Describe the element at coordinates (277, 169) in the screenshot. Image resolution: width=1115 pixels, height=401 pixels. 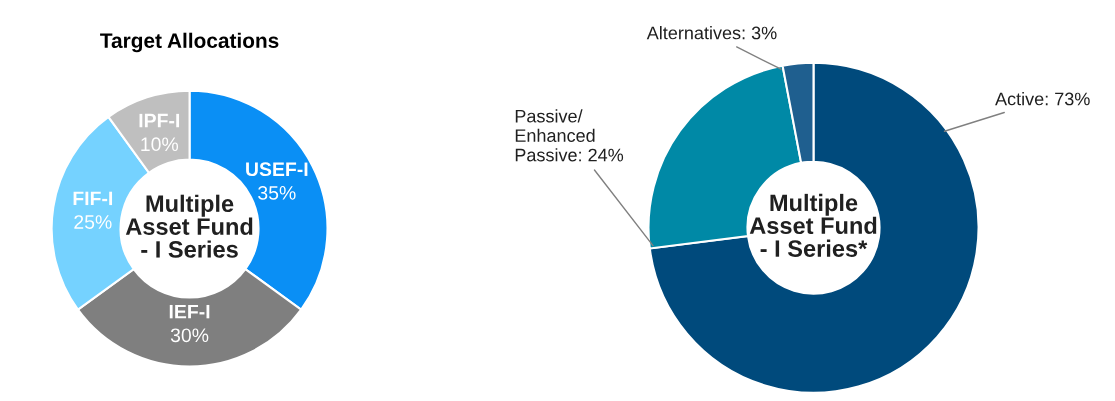
I see `slice-label: USEF-I` at that location.